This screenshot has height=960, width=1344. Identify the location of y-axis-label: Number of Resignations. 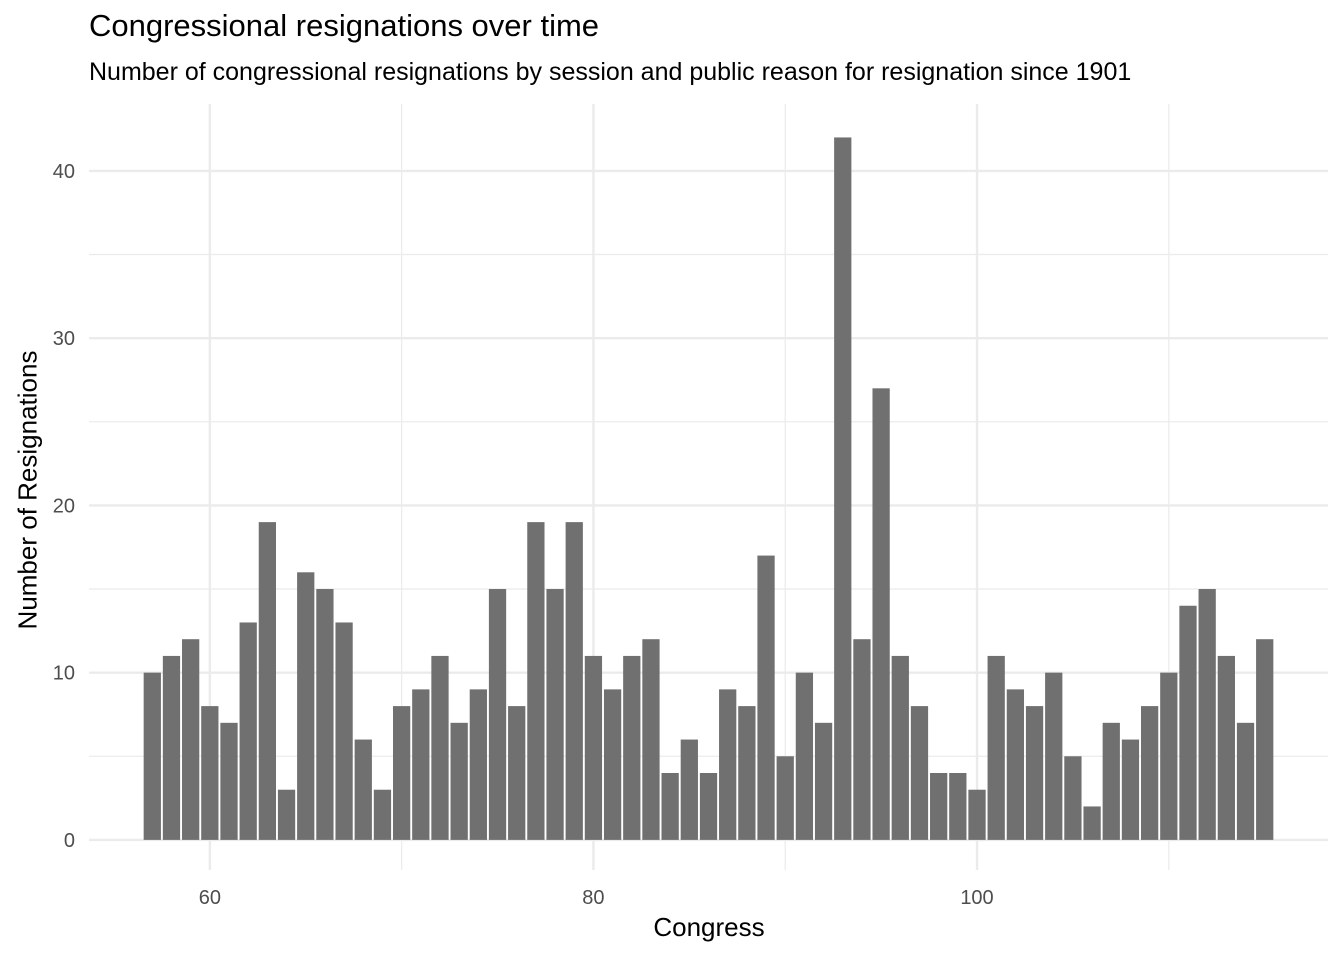
(27, 490).